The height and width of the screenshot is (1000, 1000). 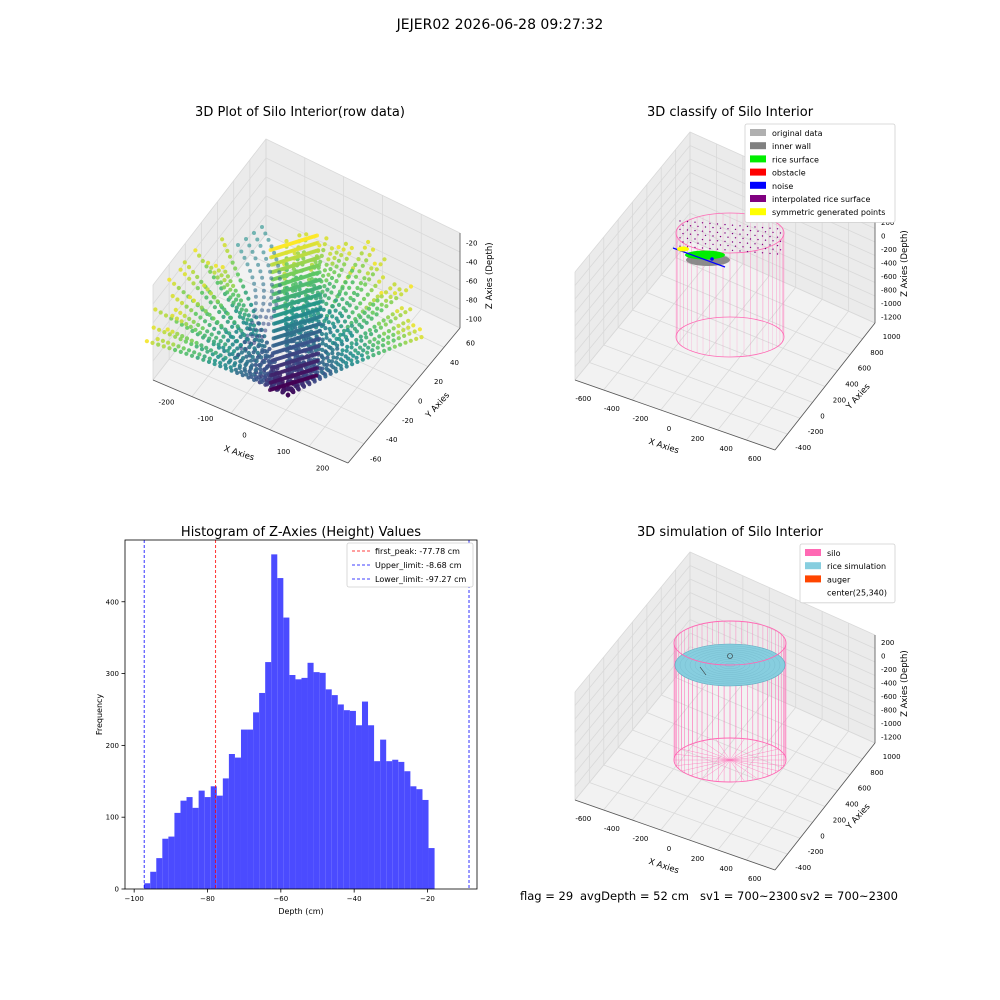 What do you see at coordinates (816, 432) in the screenshot?
I see `y-tick-label: -200` at bounding box center [816, 432].